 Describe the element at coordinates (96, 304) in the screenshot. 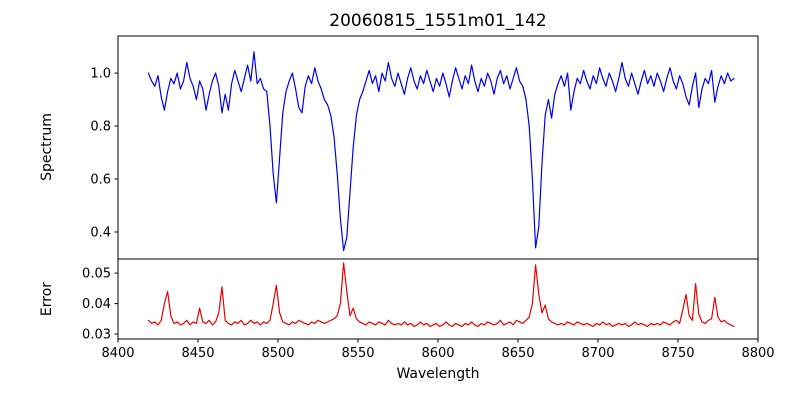

I see `error-y-tick-label: 0.04` at that location.